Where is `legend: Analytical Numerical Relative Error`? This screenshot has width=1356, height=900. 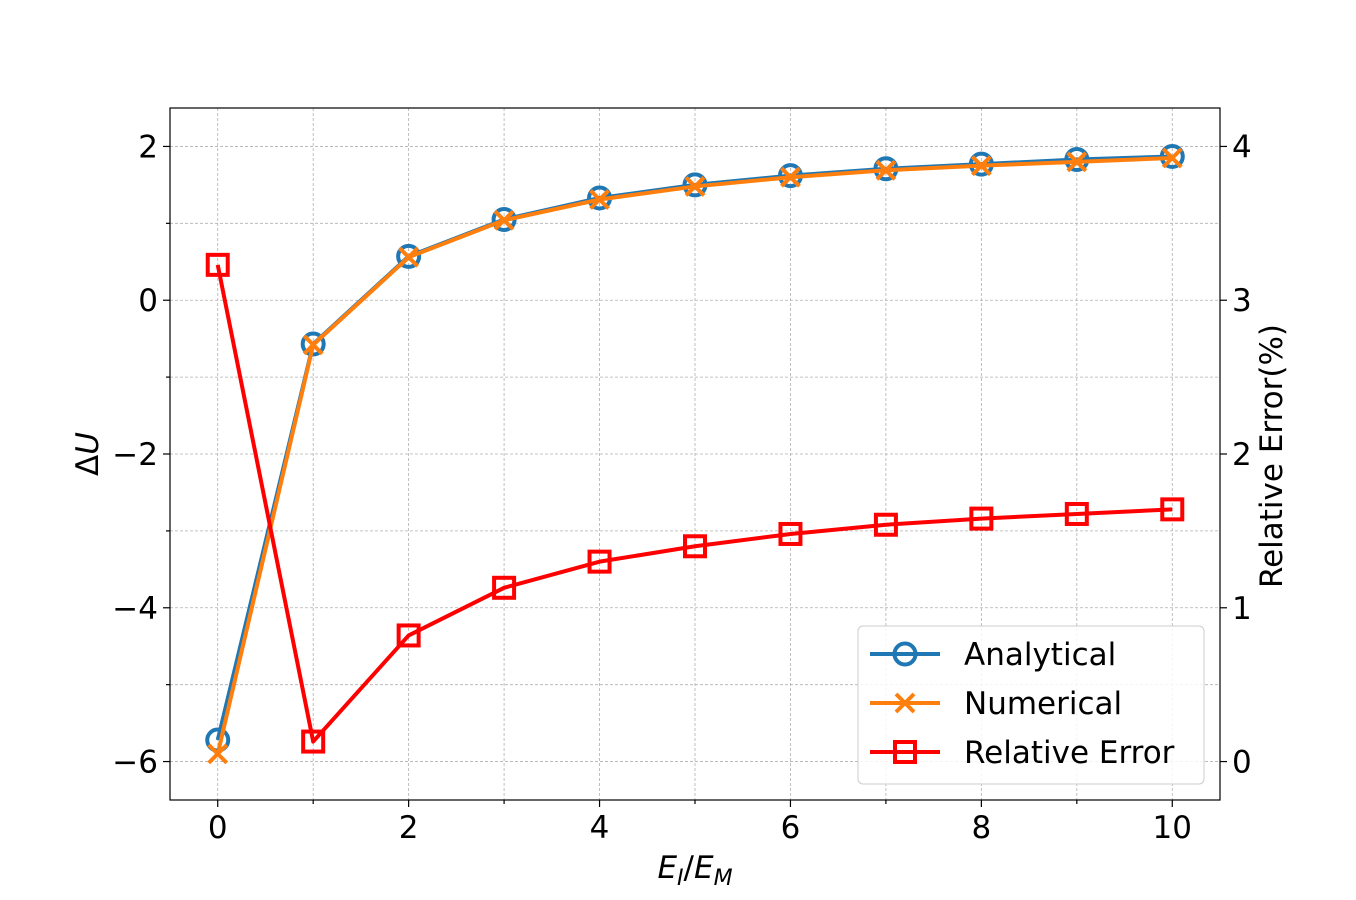 legend: Analytical Numerical Relative Error is located at coordinates (1031, 705).